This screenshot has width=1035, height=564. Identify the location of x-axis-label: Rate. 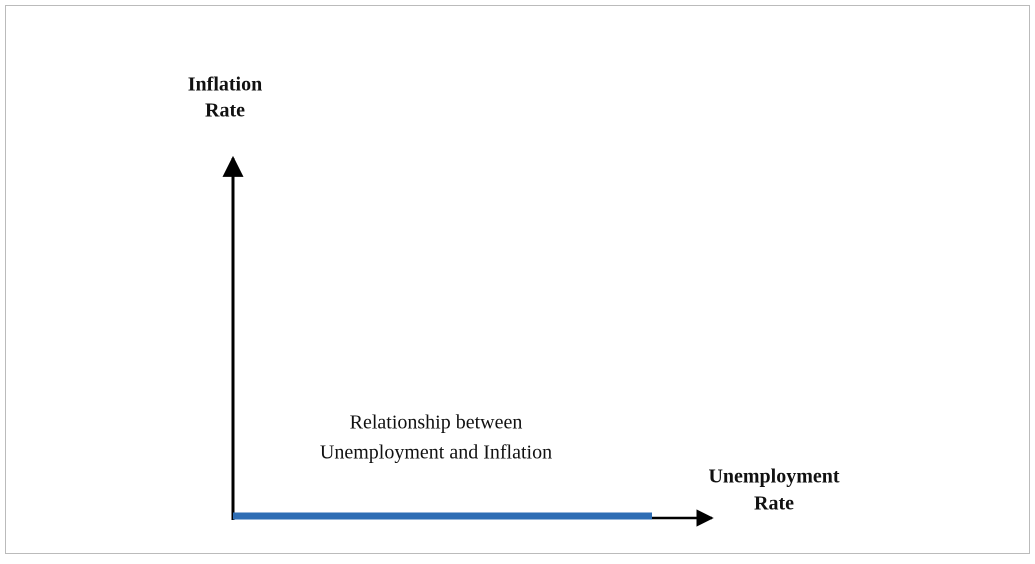
(774, 504).